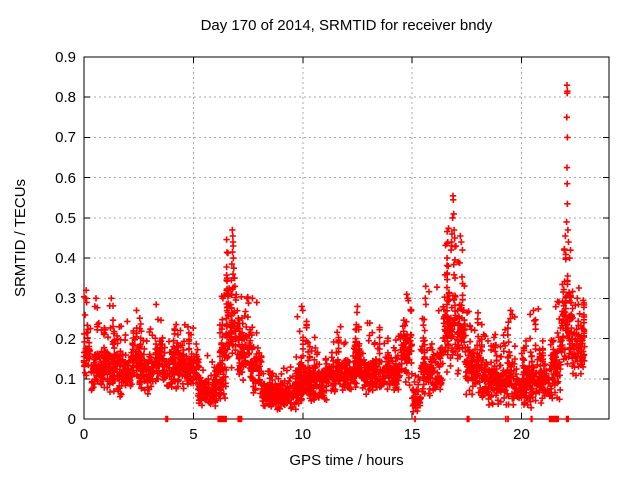  What do you see at coordinates (521, 434) in the screenshot?
I see `x-tick-label: 20` at bounding box center [521, 434].